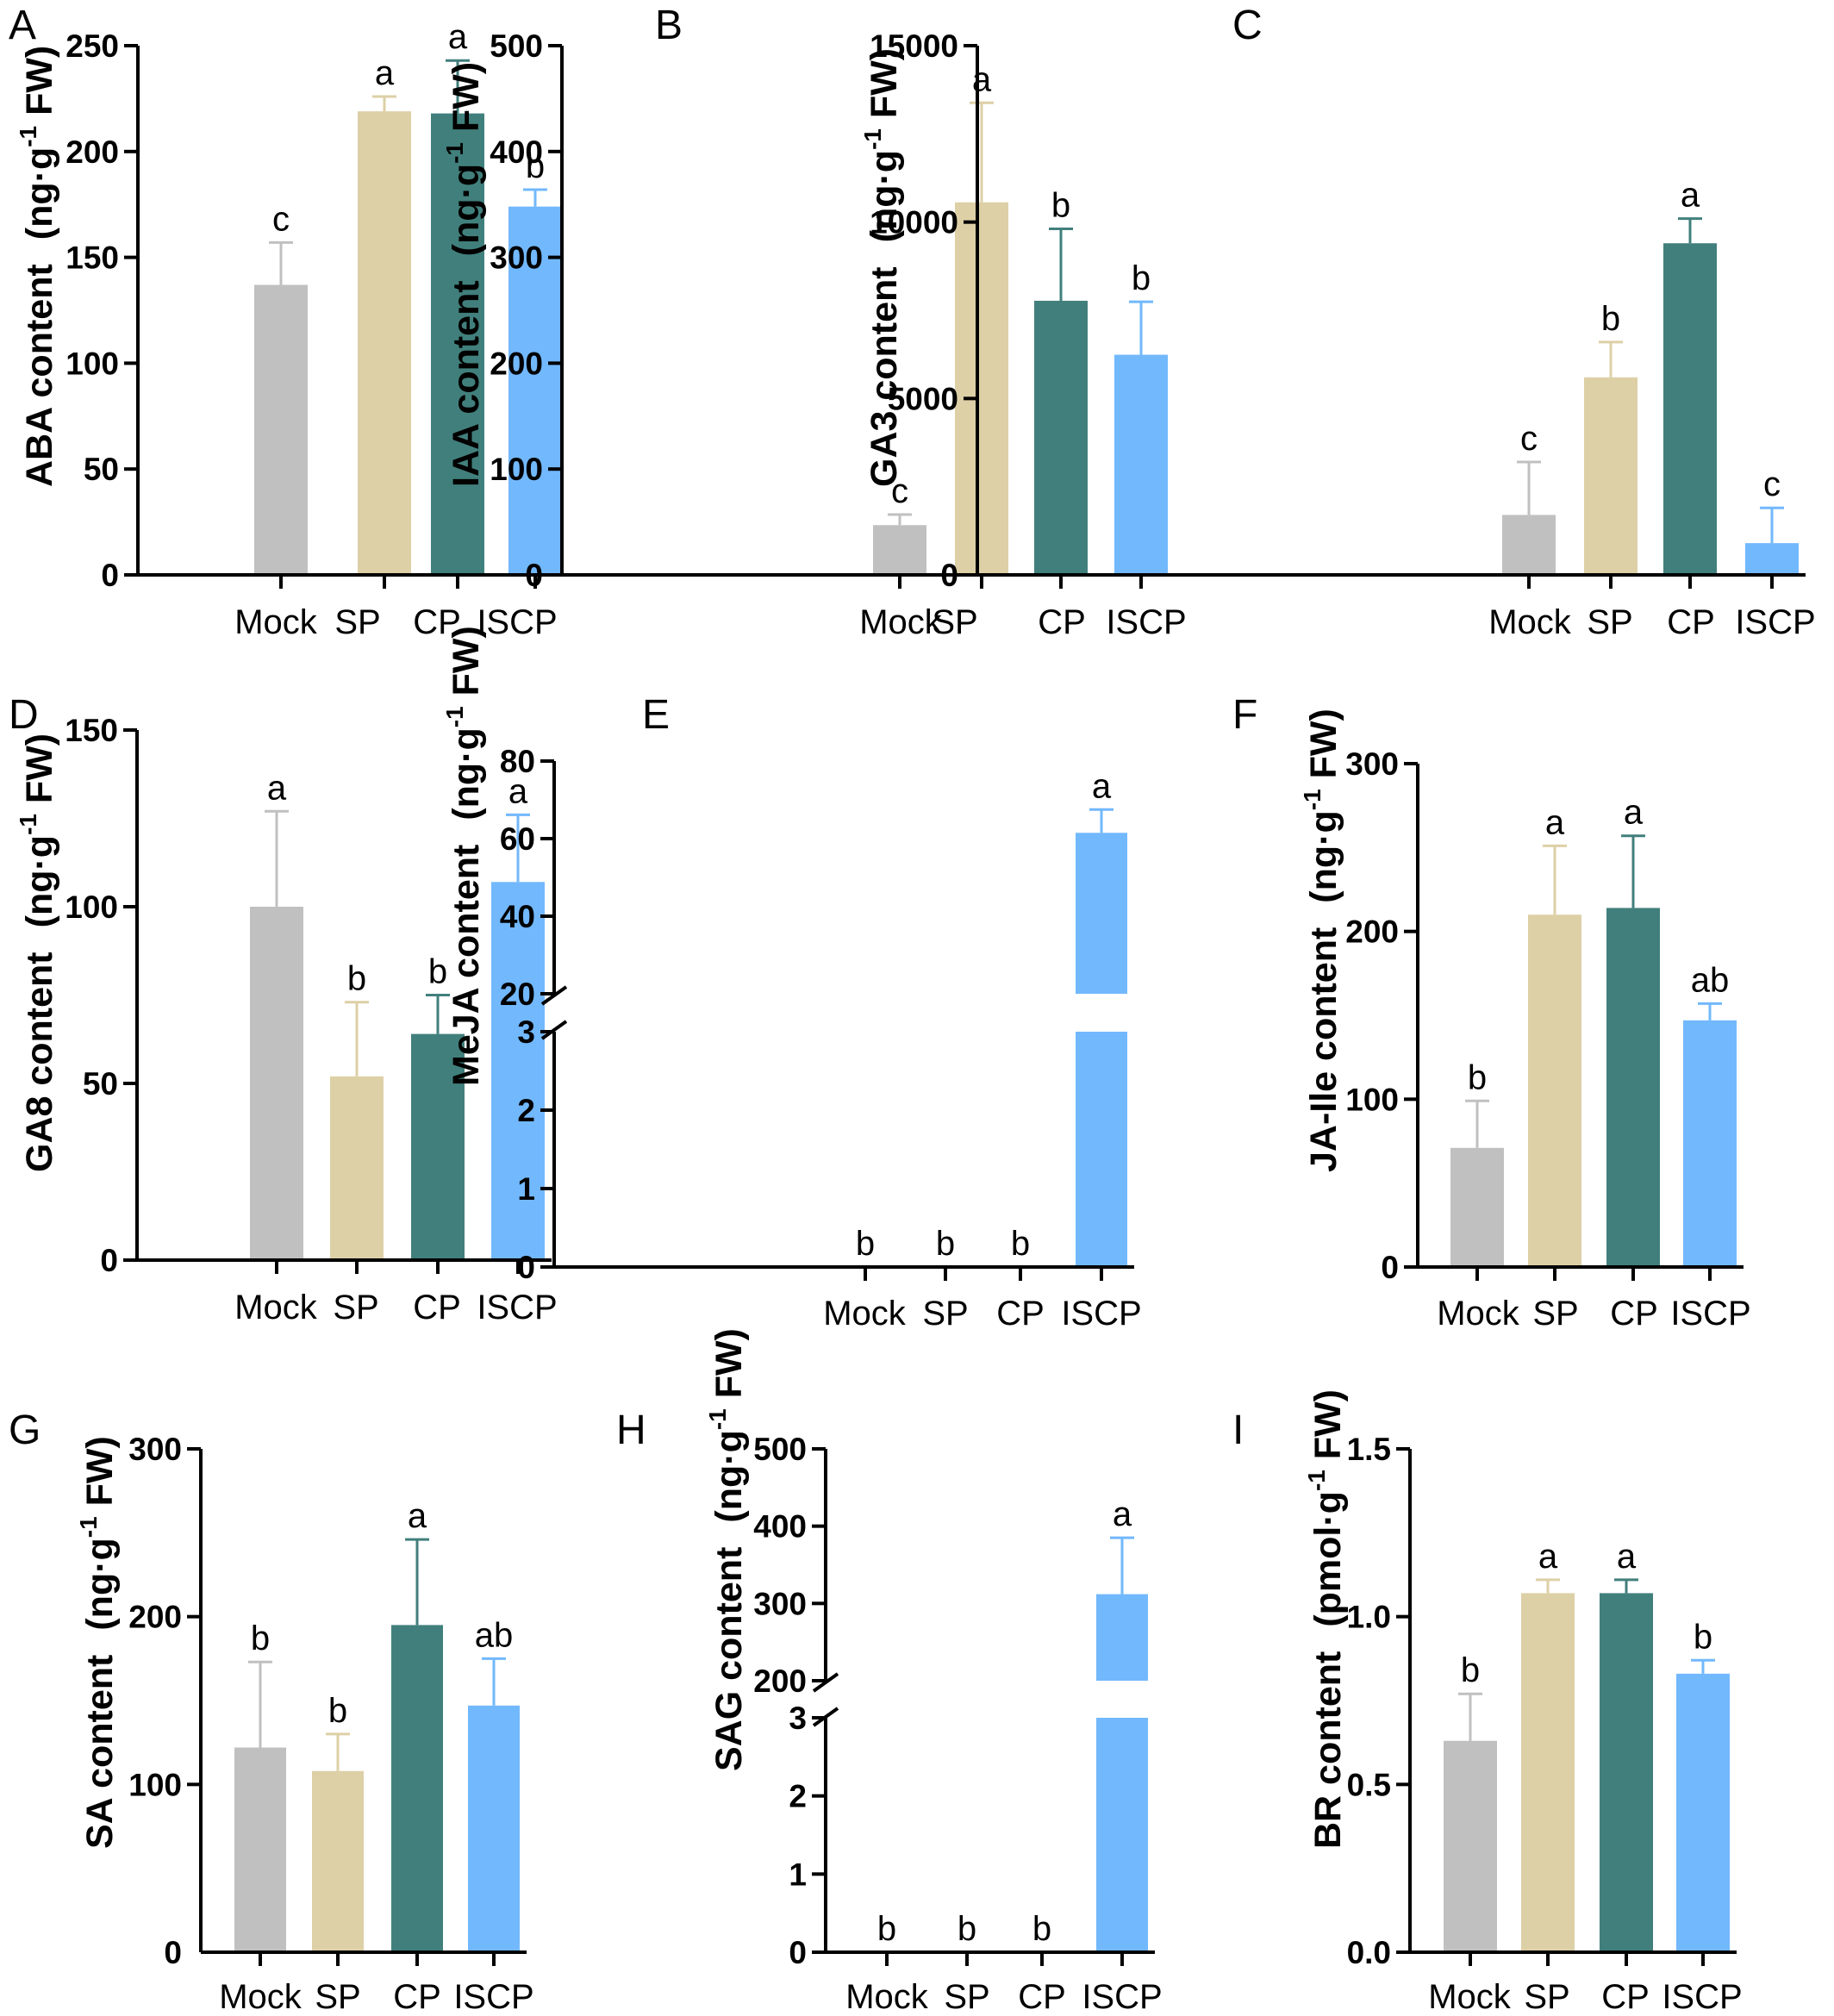  What do you see at coordinates (24, 715) in the screenshot?
I see `panel-letter: D` at bounding box center [24, 715].